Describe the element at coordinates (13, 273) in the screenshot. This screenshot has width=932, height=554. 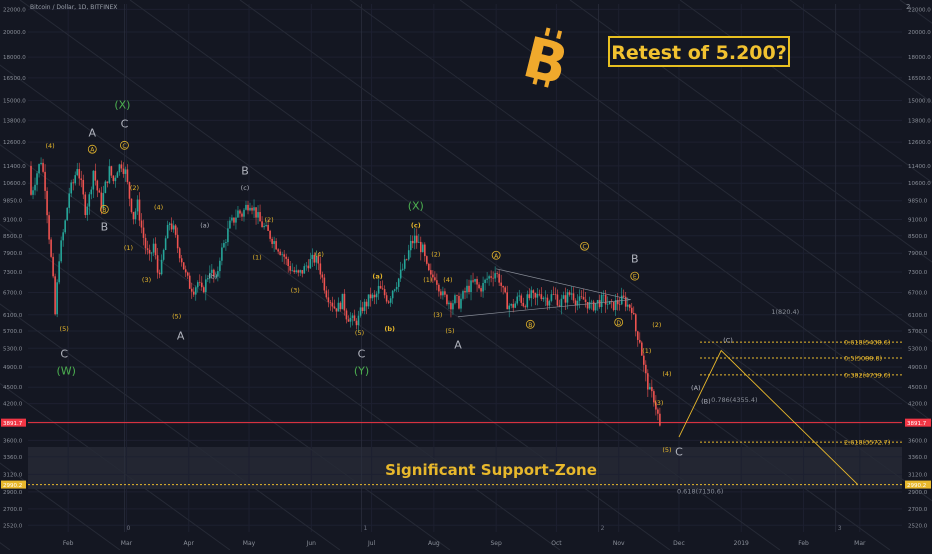
I see `y-tick-label-left: 7300.0` at that location.